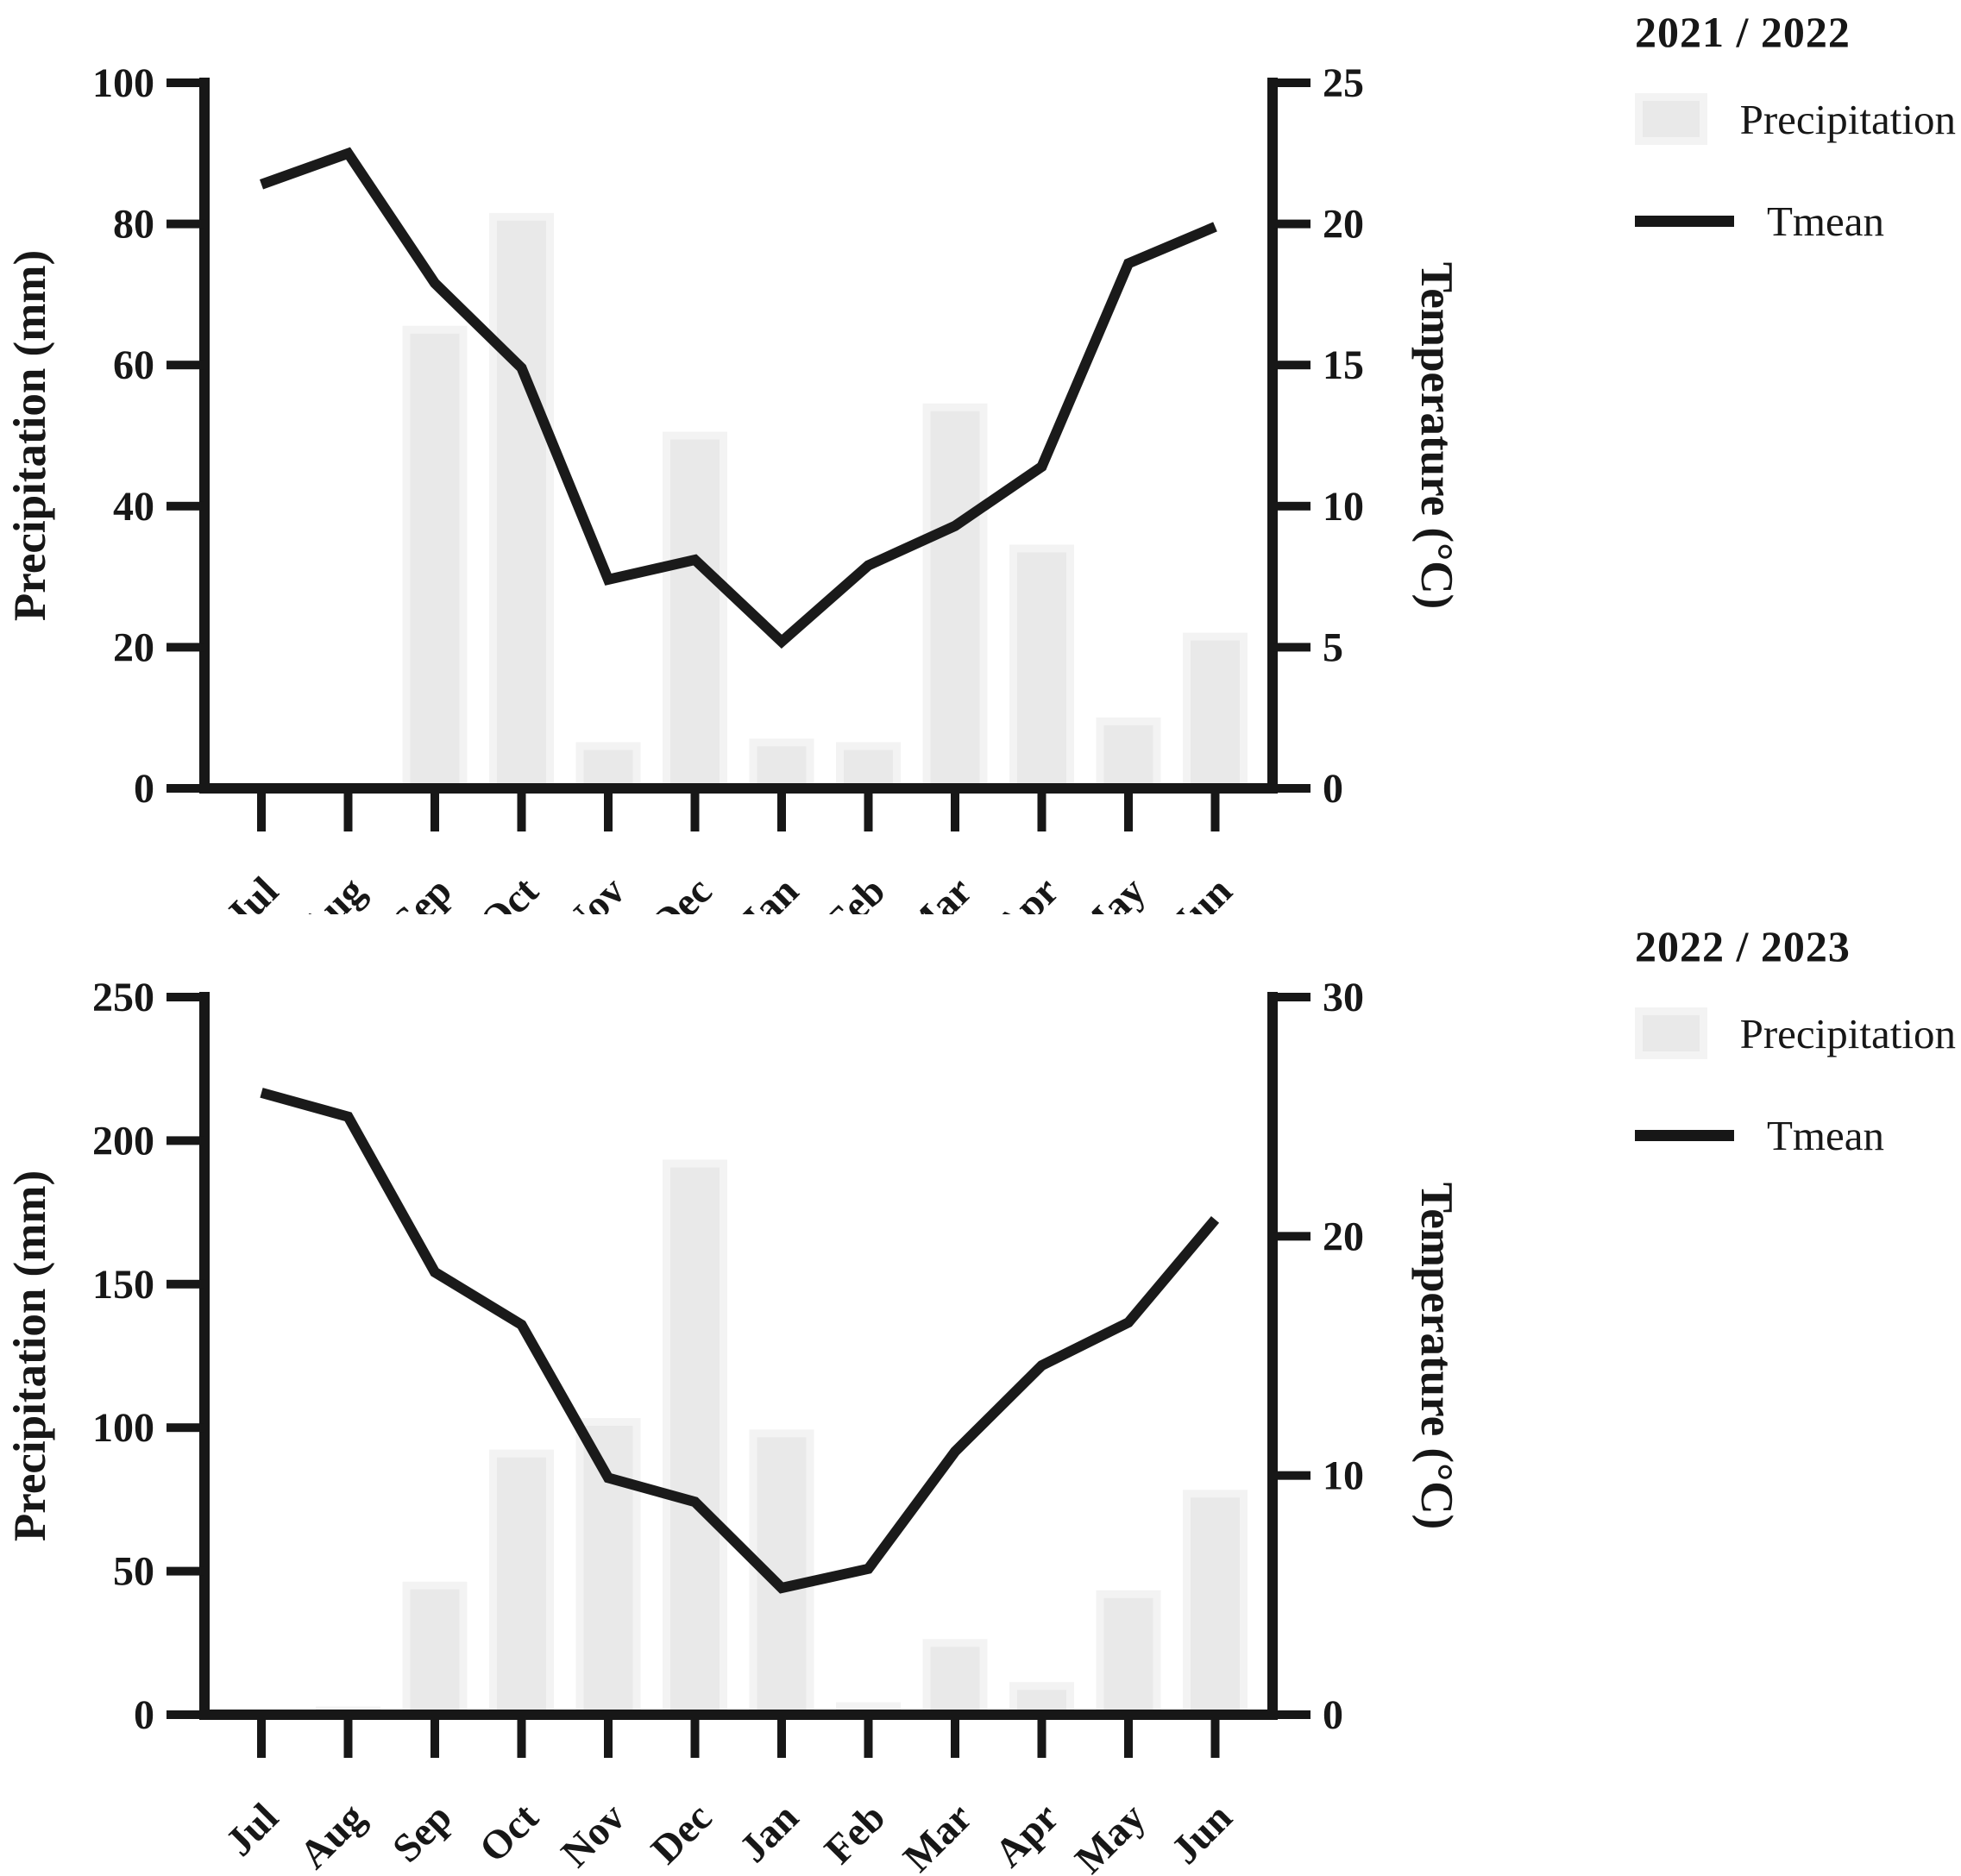 The image size is (1961, 1876). Describe the element at coordinates (252, 1830) in the screenshot. I see `month-label: Jul` at that location.